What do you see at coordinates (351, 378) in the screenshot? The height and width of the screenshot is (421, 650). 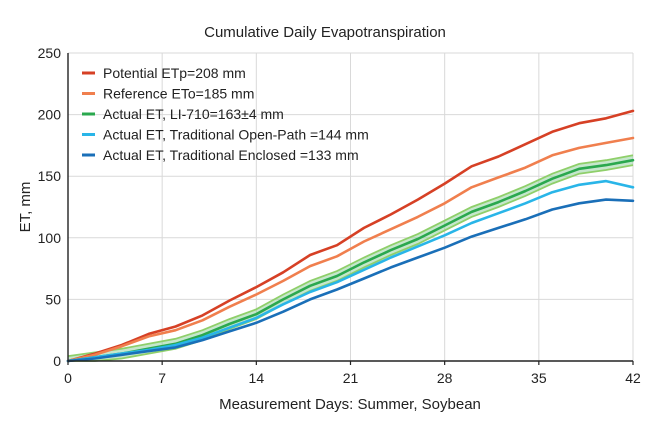 I see `x-tick-label: 21` at bounding box center [351, 378].